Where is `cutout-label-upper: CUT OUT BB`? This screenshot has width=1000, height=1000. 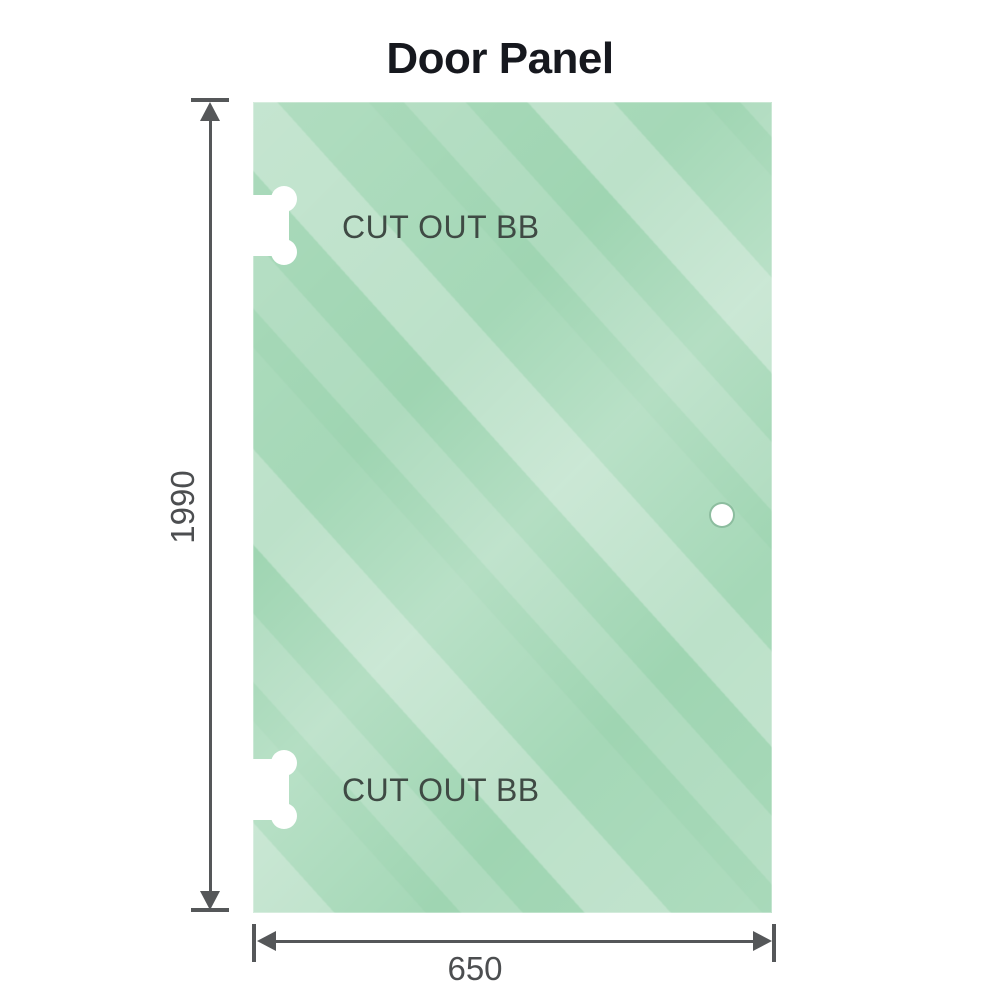
cutout-label-upper: CUT OUT BB is located at coordinates (441, 227).